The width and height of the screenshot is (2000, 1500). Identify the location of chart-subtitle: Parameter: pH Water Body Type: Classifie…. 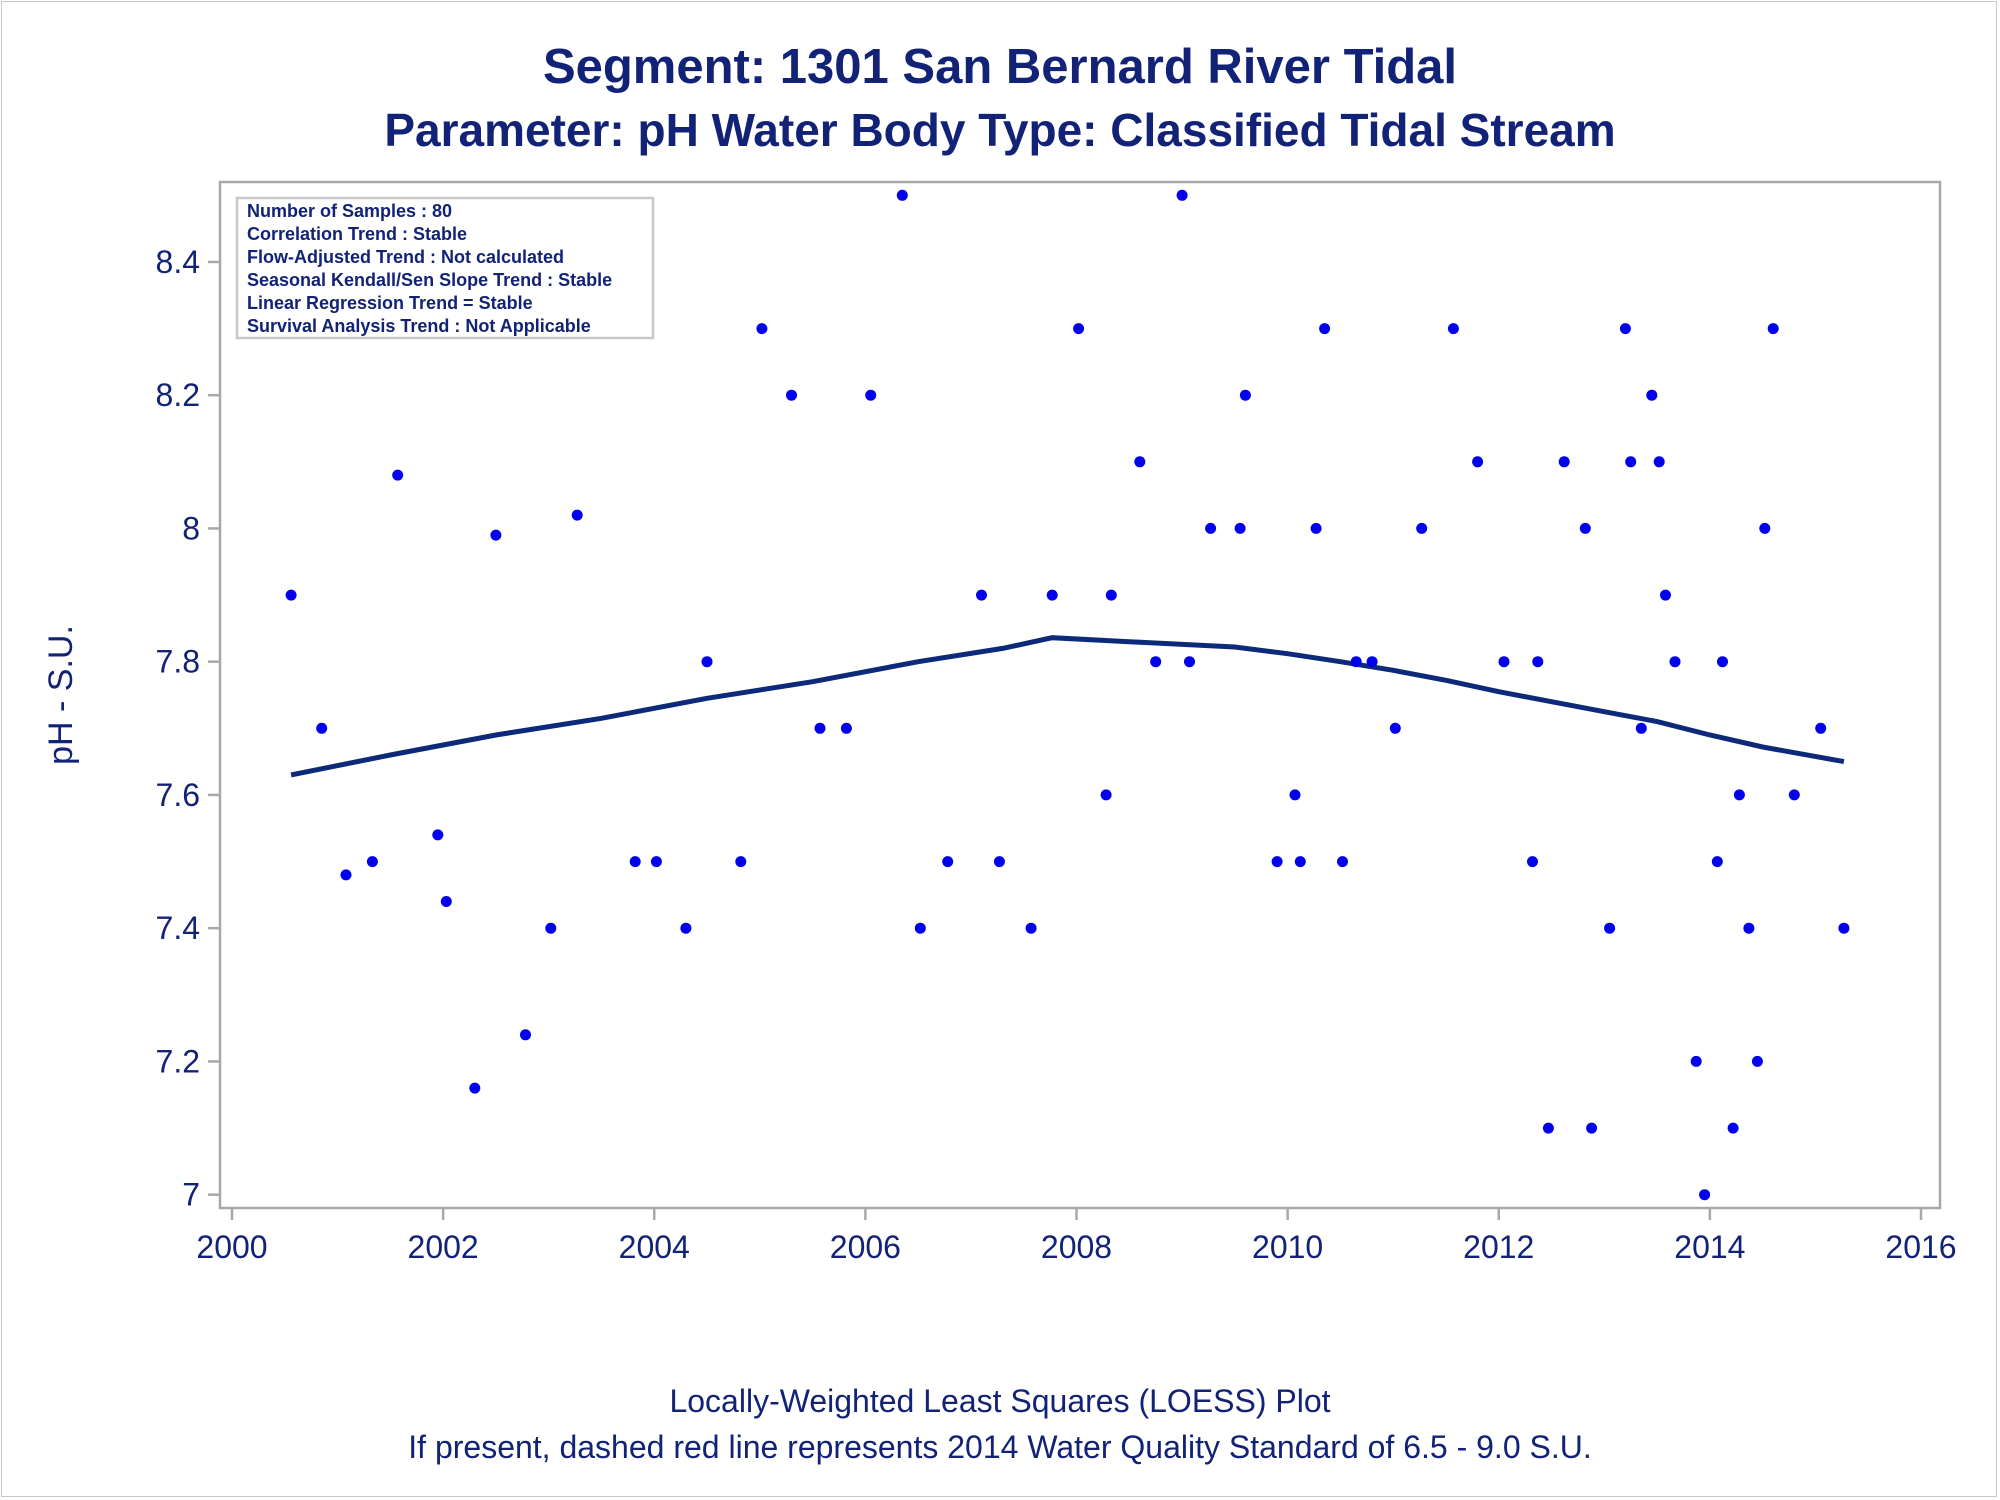
(999, 130).